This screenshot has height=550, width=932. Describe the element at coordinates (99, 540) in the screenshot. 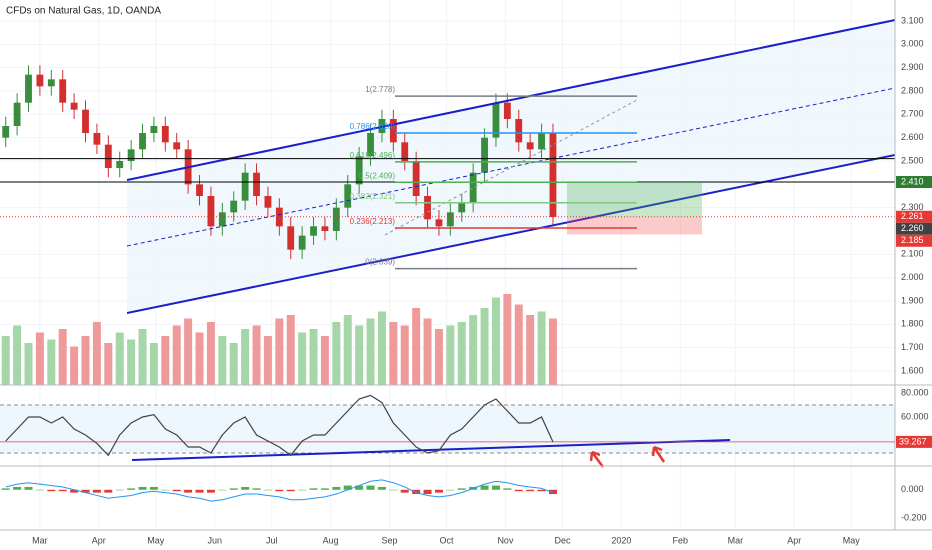

I see `x-tick-label: Apr` at that location.